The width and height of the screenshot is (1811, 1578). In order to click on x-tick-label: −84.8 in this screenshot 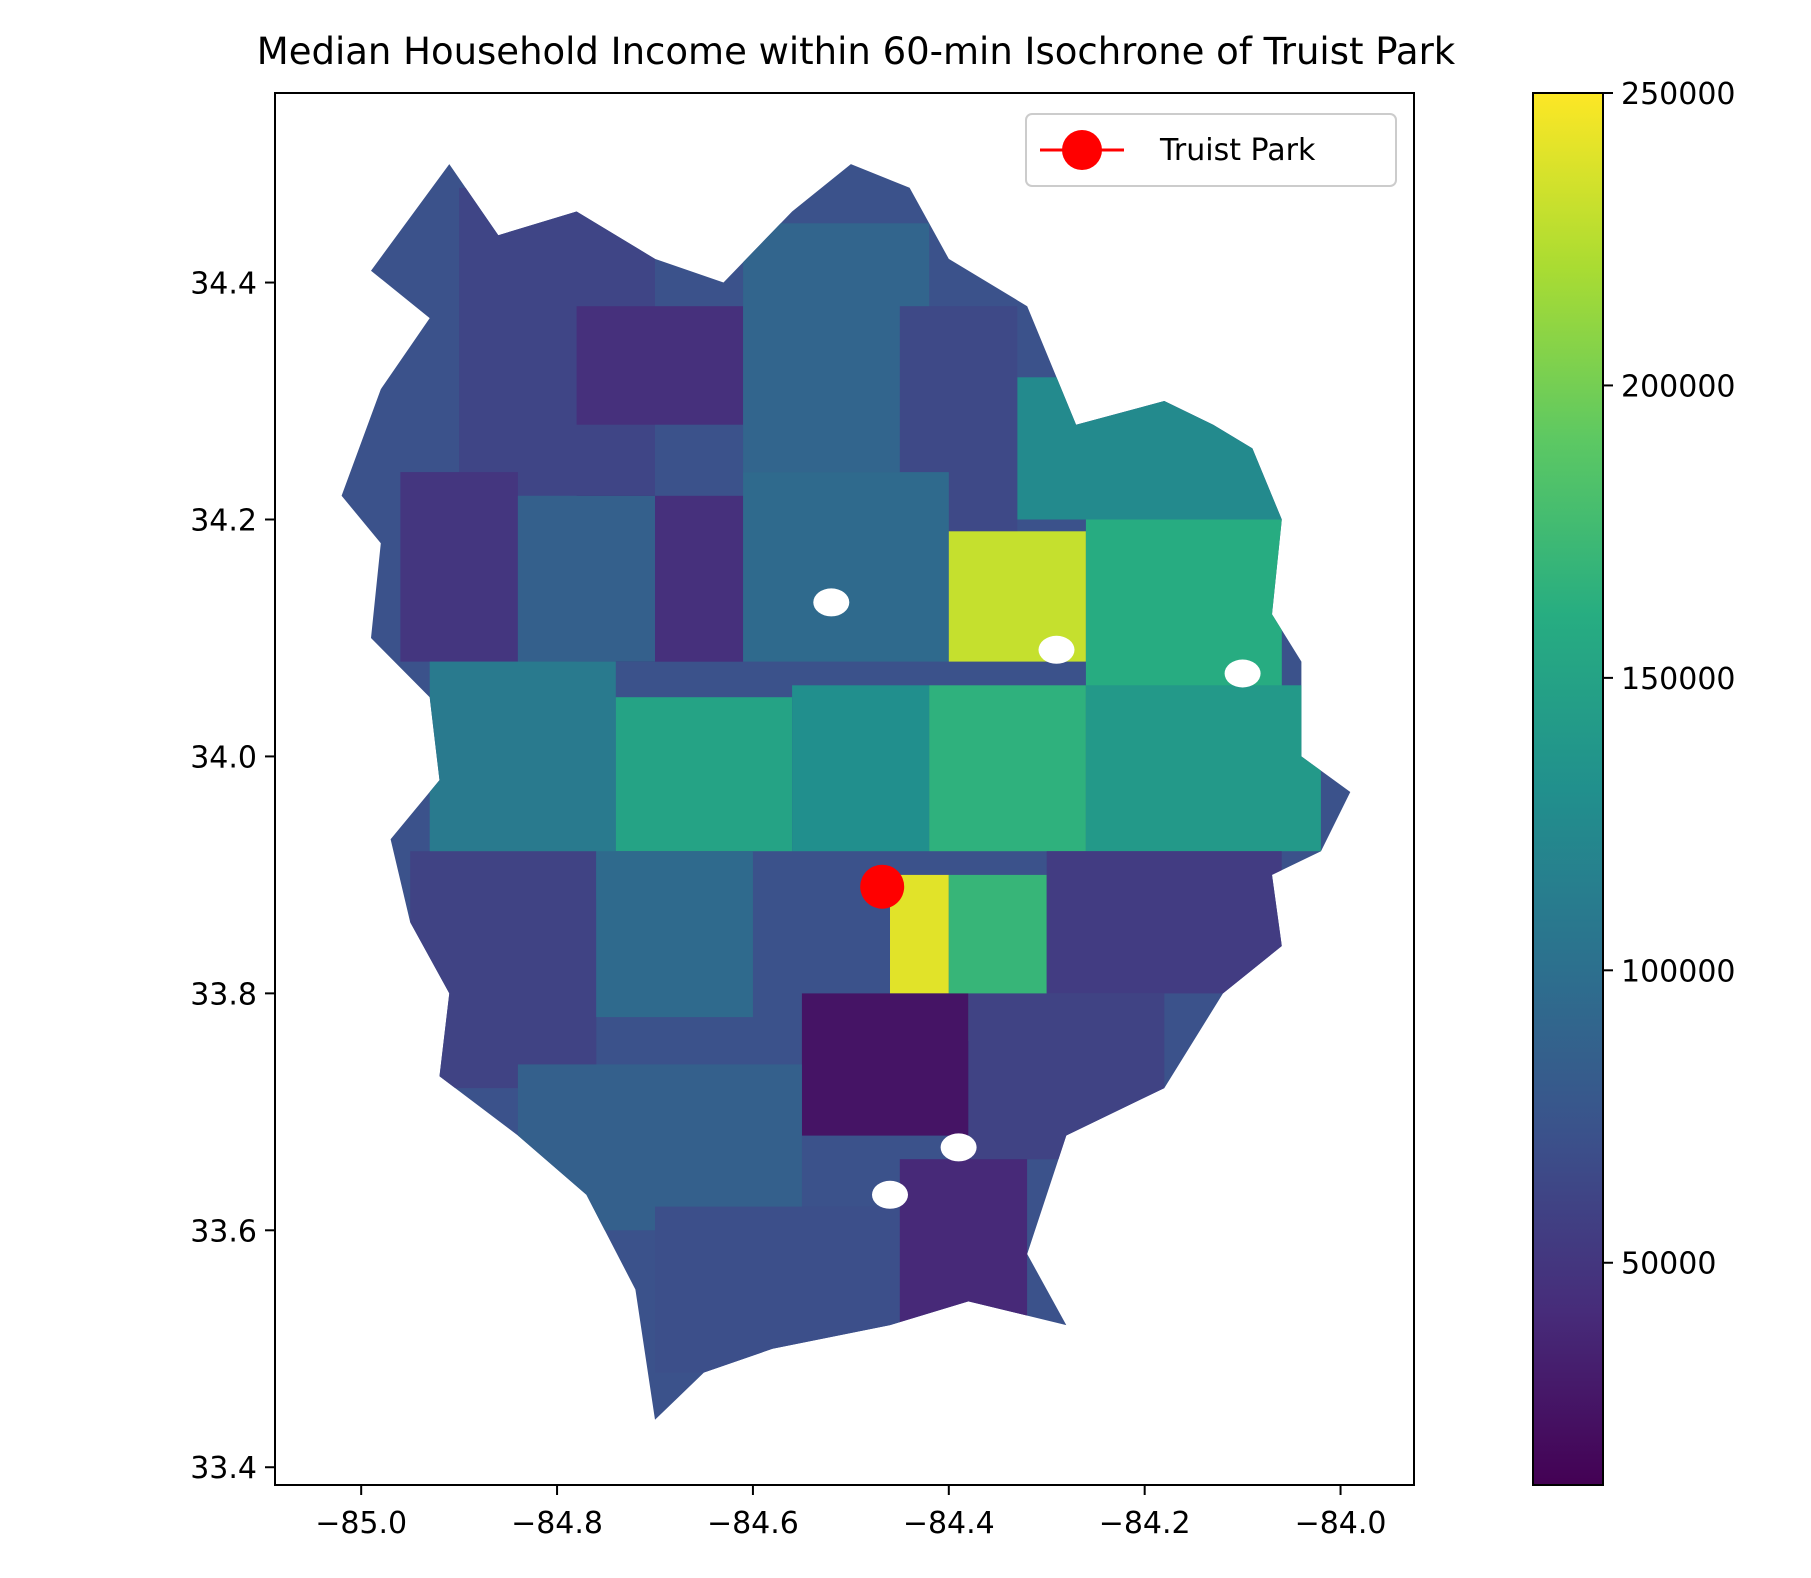, I will do `click(557, 1523)`.